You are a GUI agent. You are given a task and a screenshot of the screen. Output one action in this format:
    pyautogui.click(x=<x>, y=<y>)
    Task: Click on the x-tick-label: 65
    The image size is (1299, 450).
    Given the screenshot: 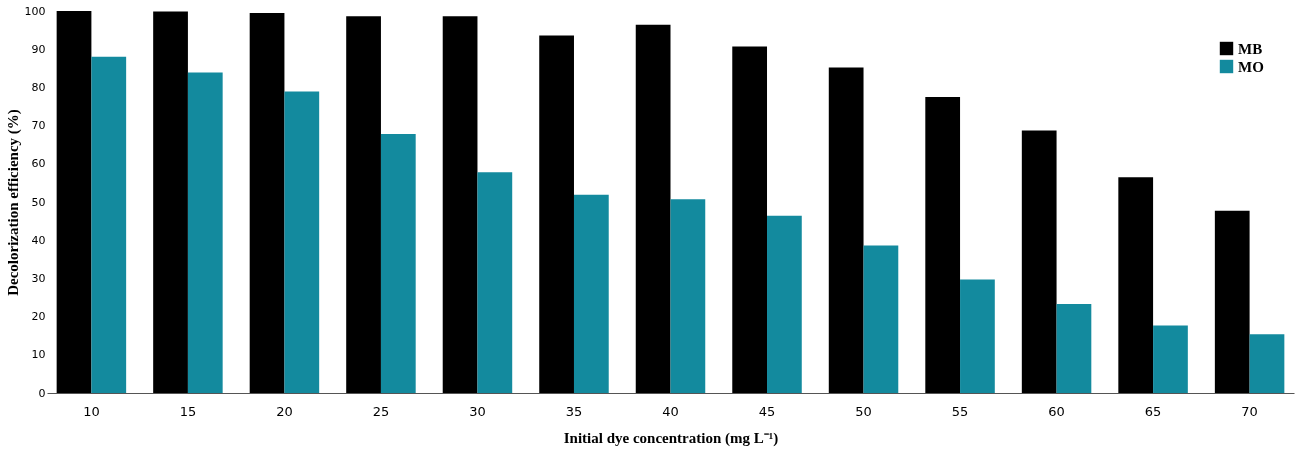 What is the action you would take?
    pyautogui.click(x=1153, y=411)
    